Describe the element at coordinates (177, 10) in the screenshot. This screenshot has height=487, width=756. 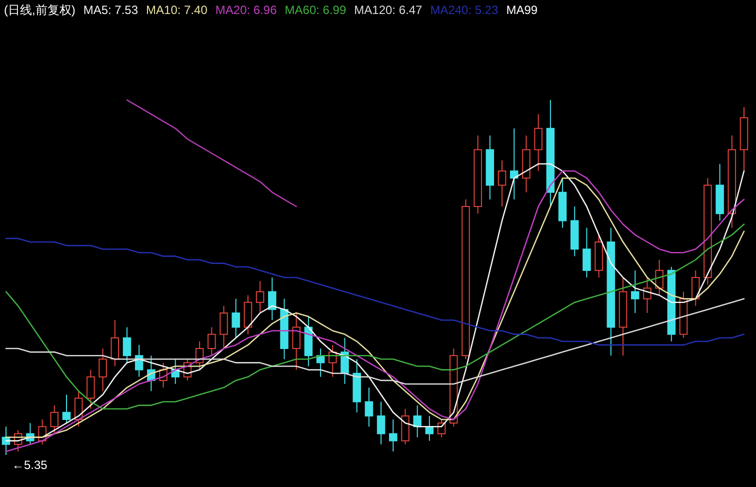
I see `legend-item: MA10: 7.40` at that location.